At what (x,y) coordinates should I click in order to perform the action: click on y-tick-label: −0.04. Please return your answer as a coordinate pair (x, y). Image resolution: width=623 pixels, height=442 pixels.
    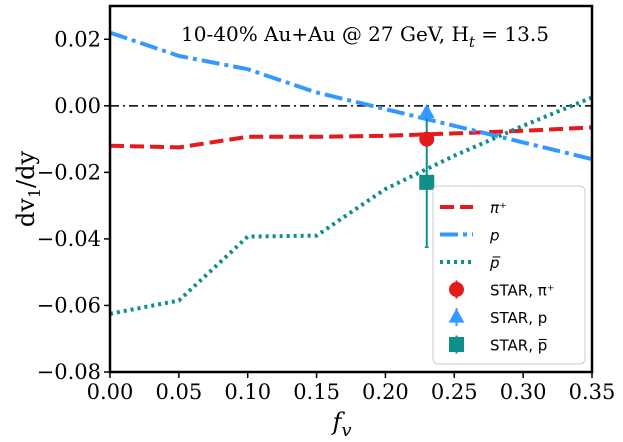
    Looking at the image, I should click on (69, 239).